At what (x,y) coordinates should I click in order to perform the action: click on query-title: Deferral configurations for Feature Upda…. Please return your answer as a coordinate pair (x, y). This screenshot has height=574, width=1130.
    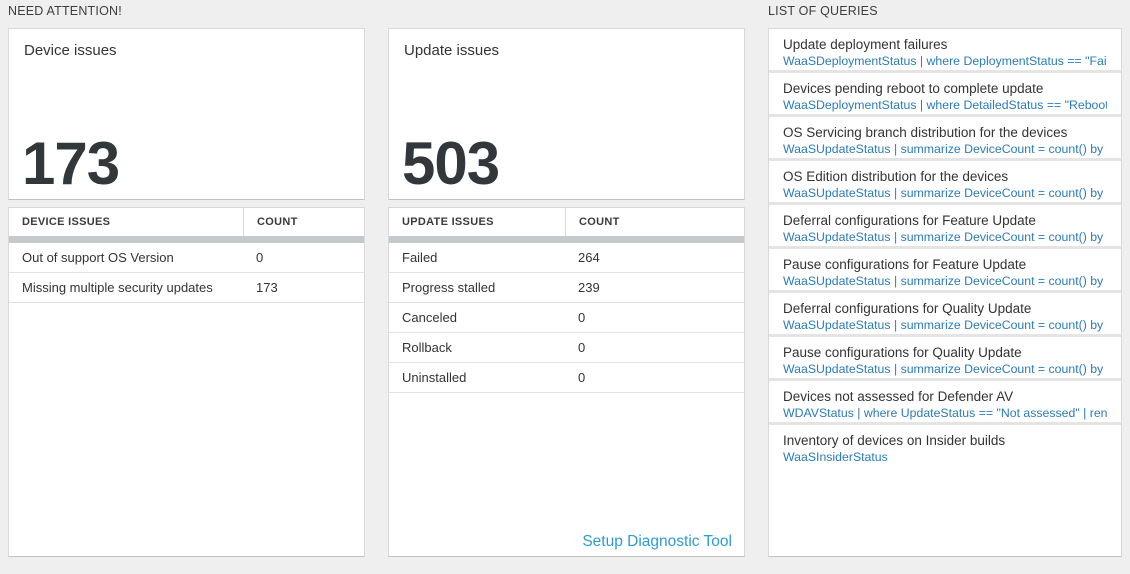
    Looking at the image, I should click on (909, 220).